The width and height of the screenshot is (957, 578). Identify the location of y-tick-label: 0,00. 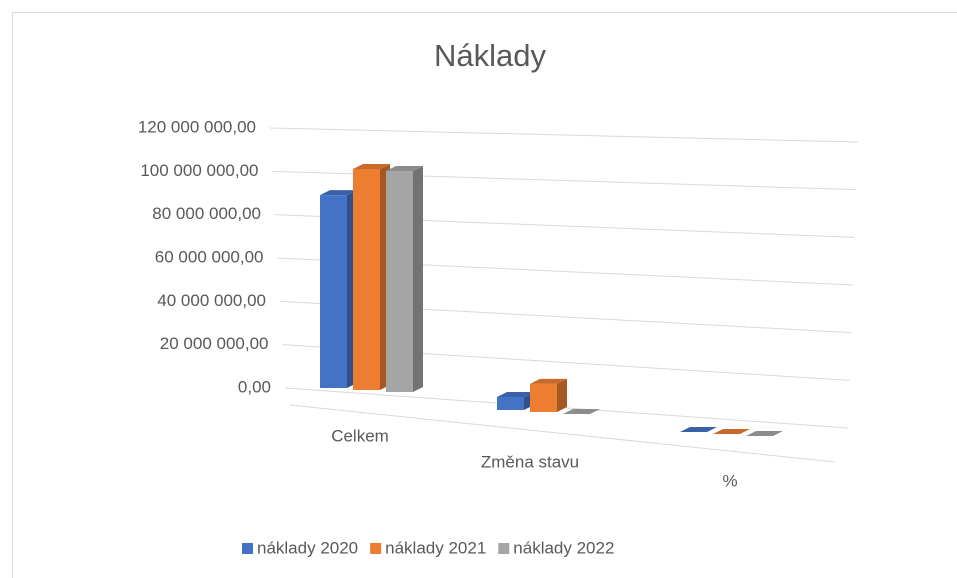
(254, 386).